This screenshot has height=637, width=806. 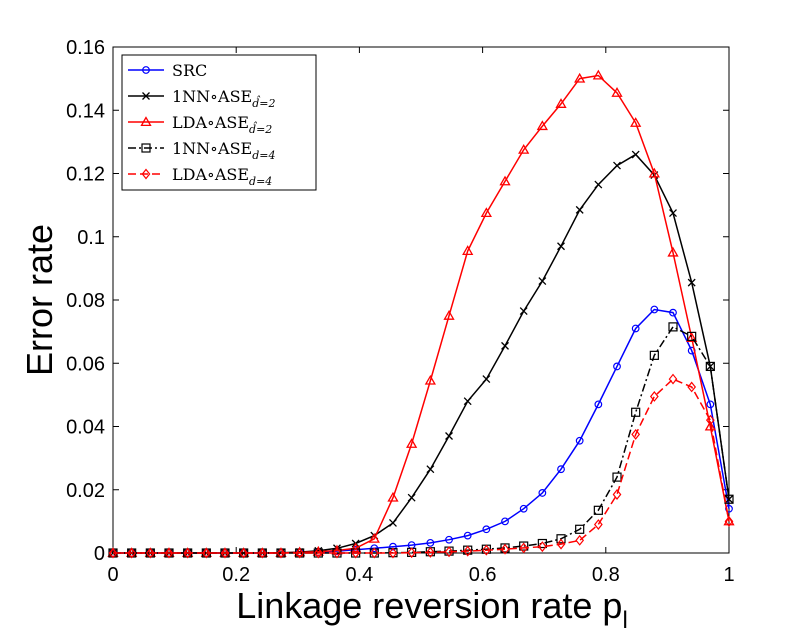 I want to click on legend-entry: 1NN∘ASEd=4, so click(x=201, y=150).